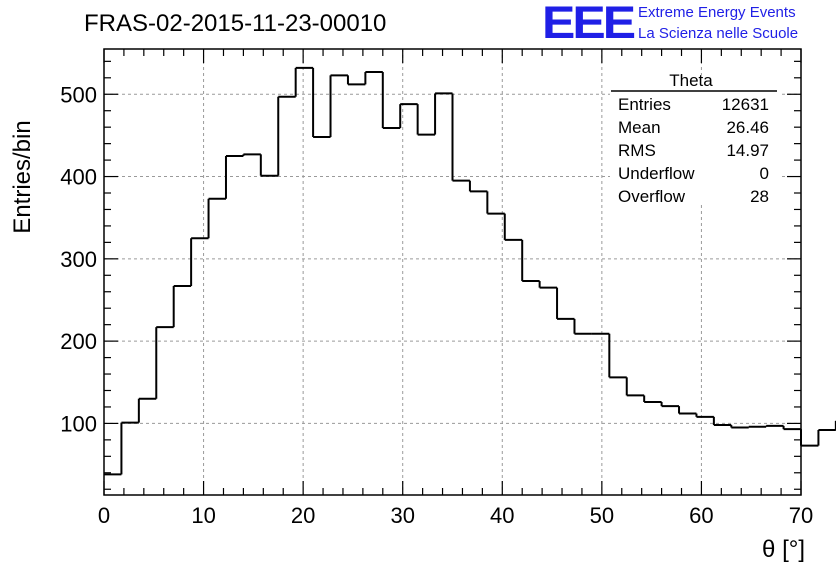 This screenshot has width=836, height=572. I want to click on stats-label-overflow: Overflow, so click(652, 196).